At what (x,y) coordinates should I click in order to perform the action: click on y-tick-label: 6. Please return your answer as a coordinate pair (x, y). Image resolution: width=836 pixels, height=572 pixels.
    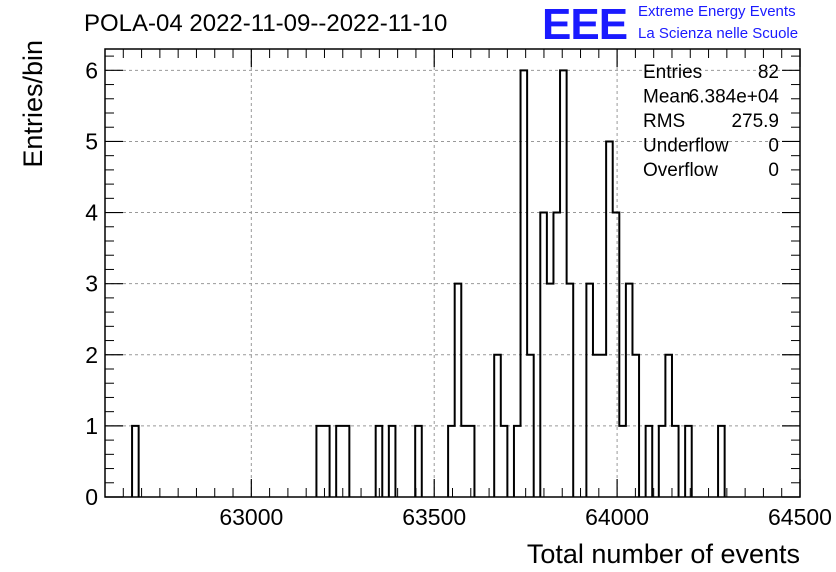
    Looking at the image, I should click on (91, 70).